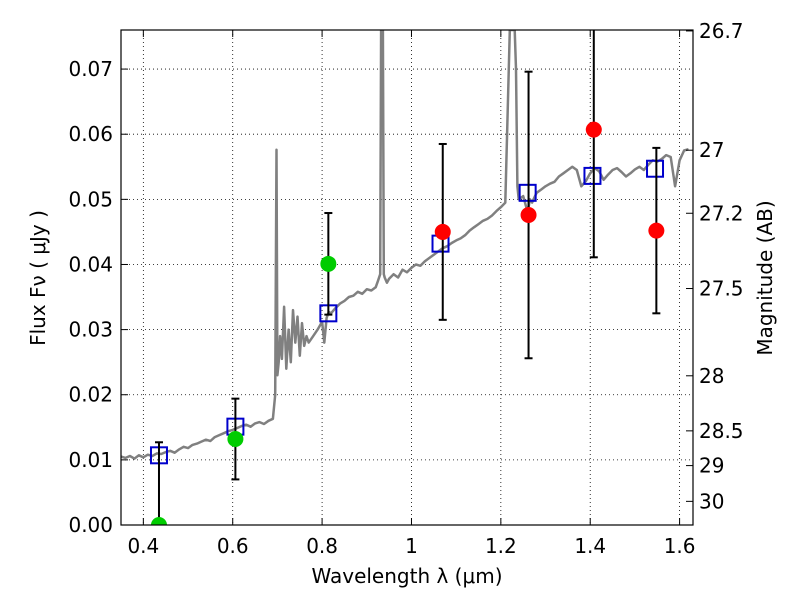  Describe the element at coordinates (411, 546) in the screenshot. I see `x-tick-label: 1` at that location.